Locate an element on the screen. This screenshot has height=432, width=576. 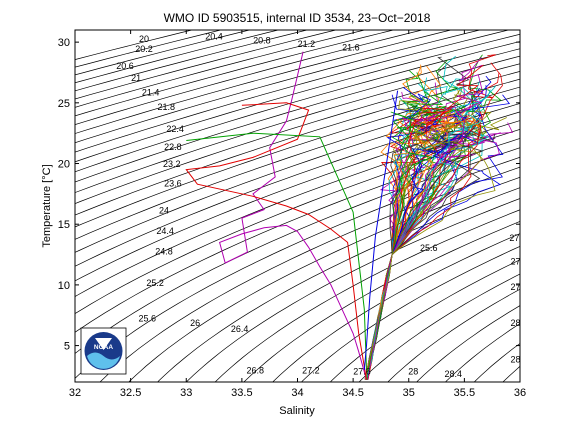
logo-wave-icon is located at coordinates (103, 360).